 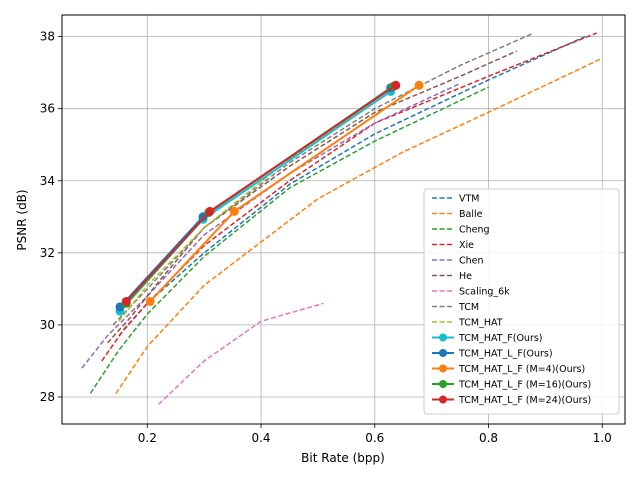 I want to click on legend-label-cheng: Cheng, so click(x=474, y=230).